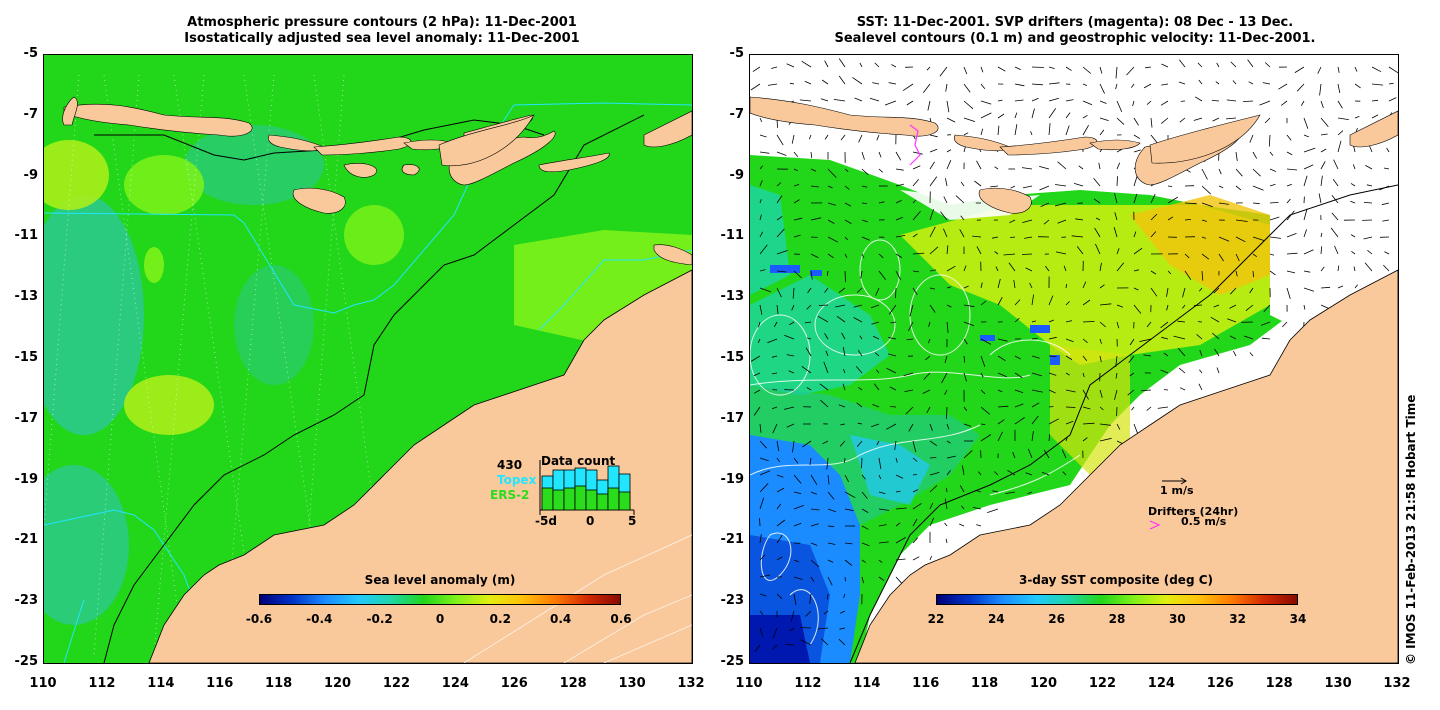 This screenshot has height=710, width=1440. I want to click on lon-tick-label: 116, so click(220, 683).